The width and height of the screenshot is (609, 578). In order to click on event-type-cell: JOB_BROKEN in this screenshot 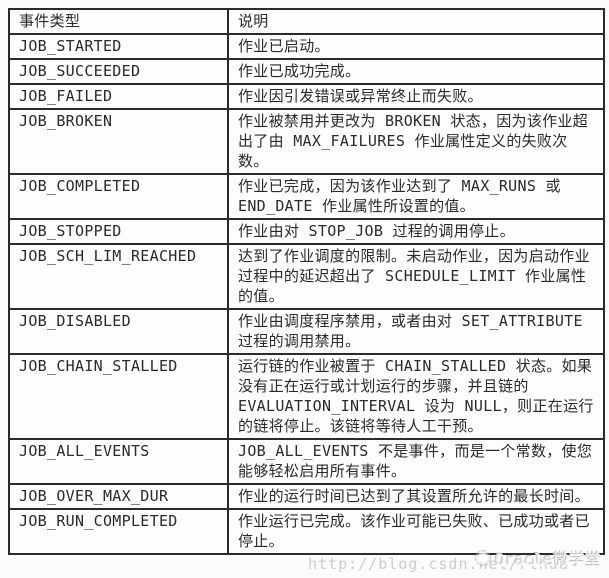, I will do `click(118, 141)`.